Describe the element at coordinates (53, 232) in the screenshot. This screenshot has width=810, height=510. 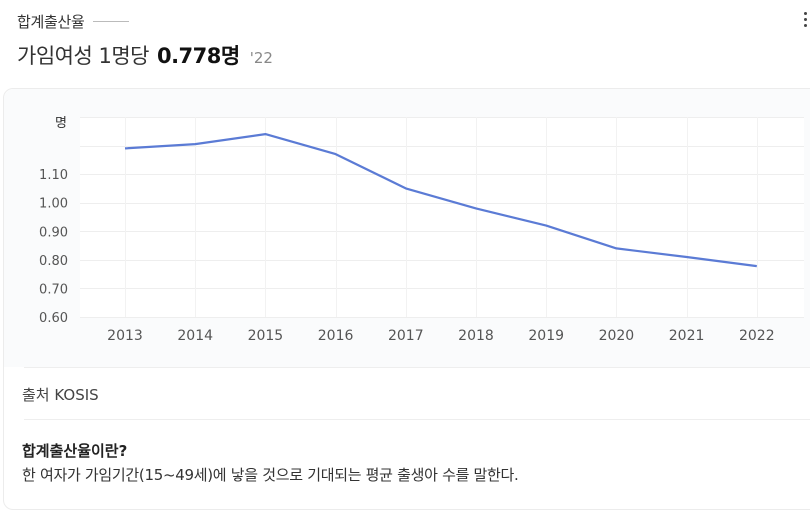
I see `y-tick-label: 0.90` at that location.